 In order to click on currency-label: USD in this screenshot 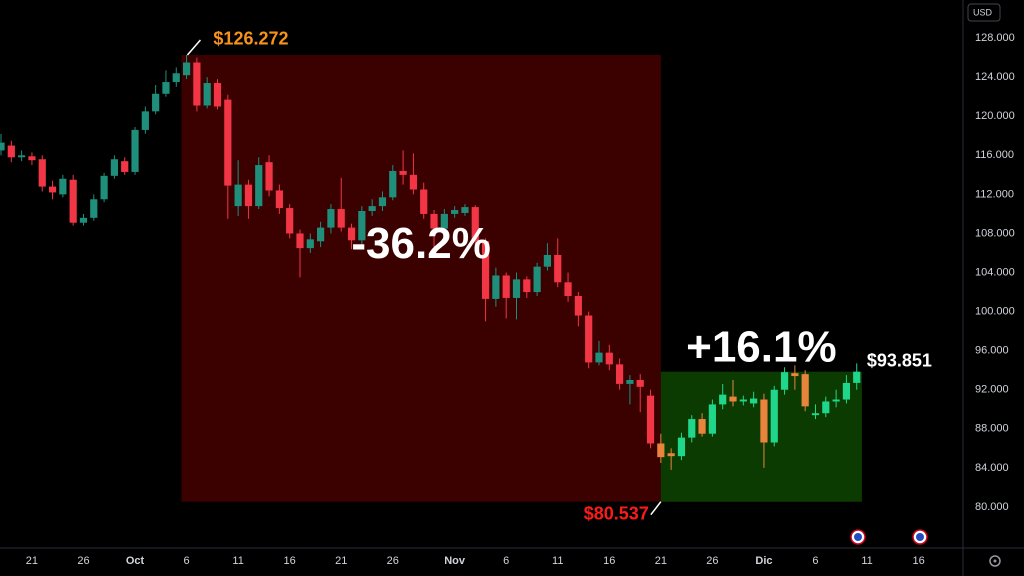, I will do `click(983, 12)`.